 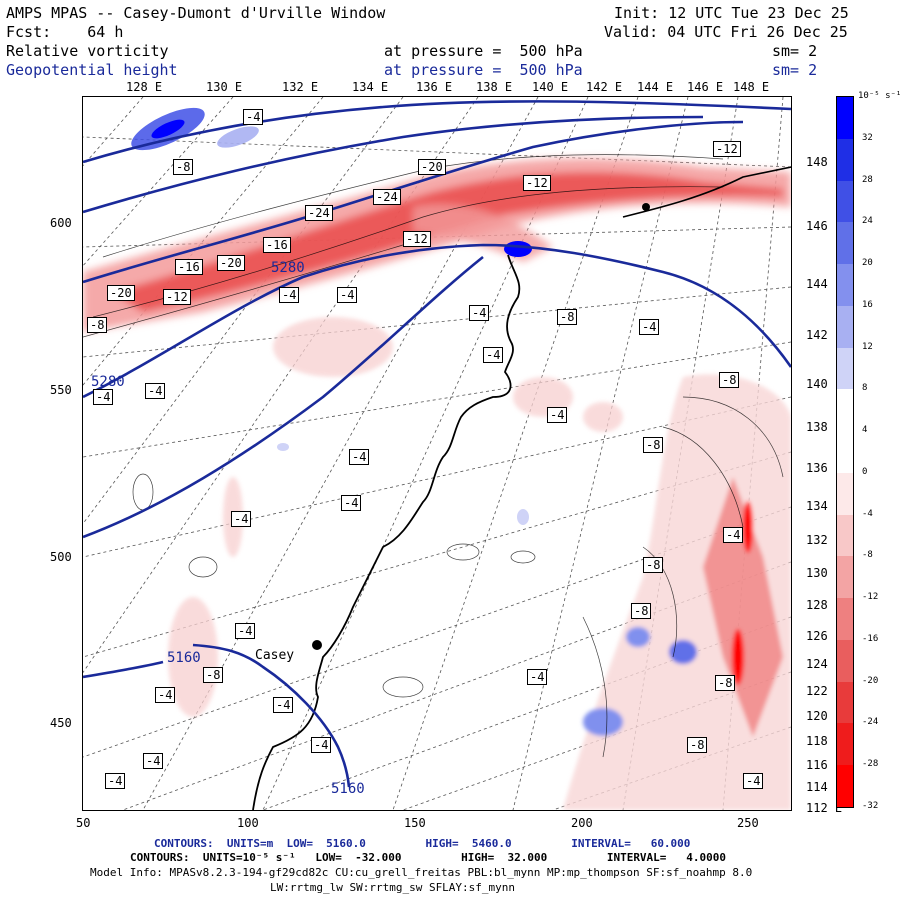 I want to click on station-marker-dumont, so click(x=646, y=207).